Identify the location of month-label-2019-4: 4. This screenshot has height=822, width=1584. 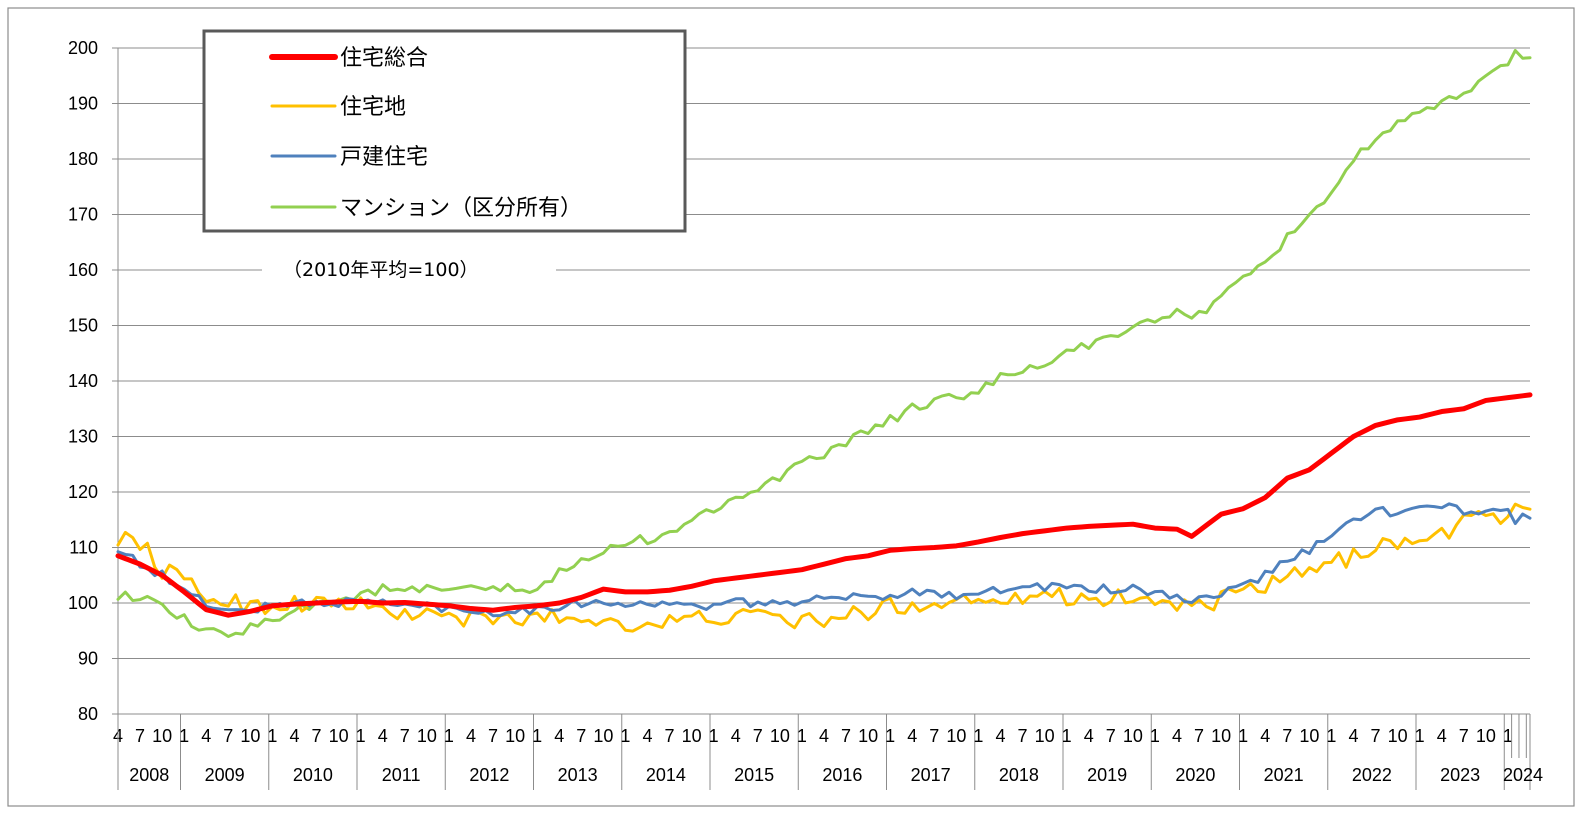
(1089, 736).